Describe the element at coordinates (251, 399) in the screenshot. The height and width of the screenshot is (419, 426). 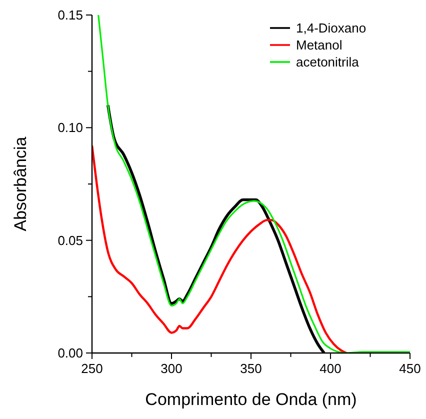
I see `x-axis-title: Comprimento de Onda (nm)` at that location.